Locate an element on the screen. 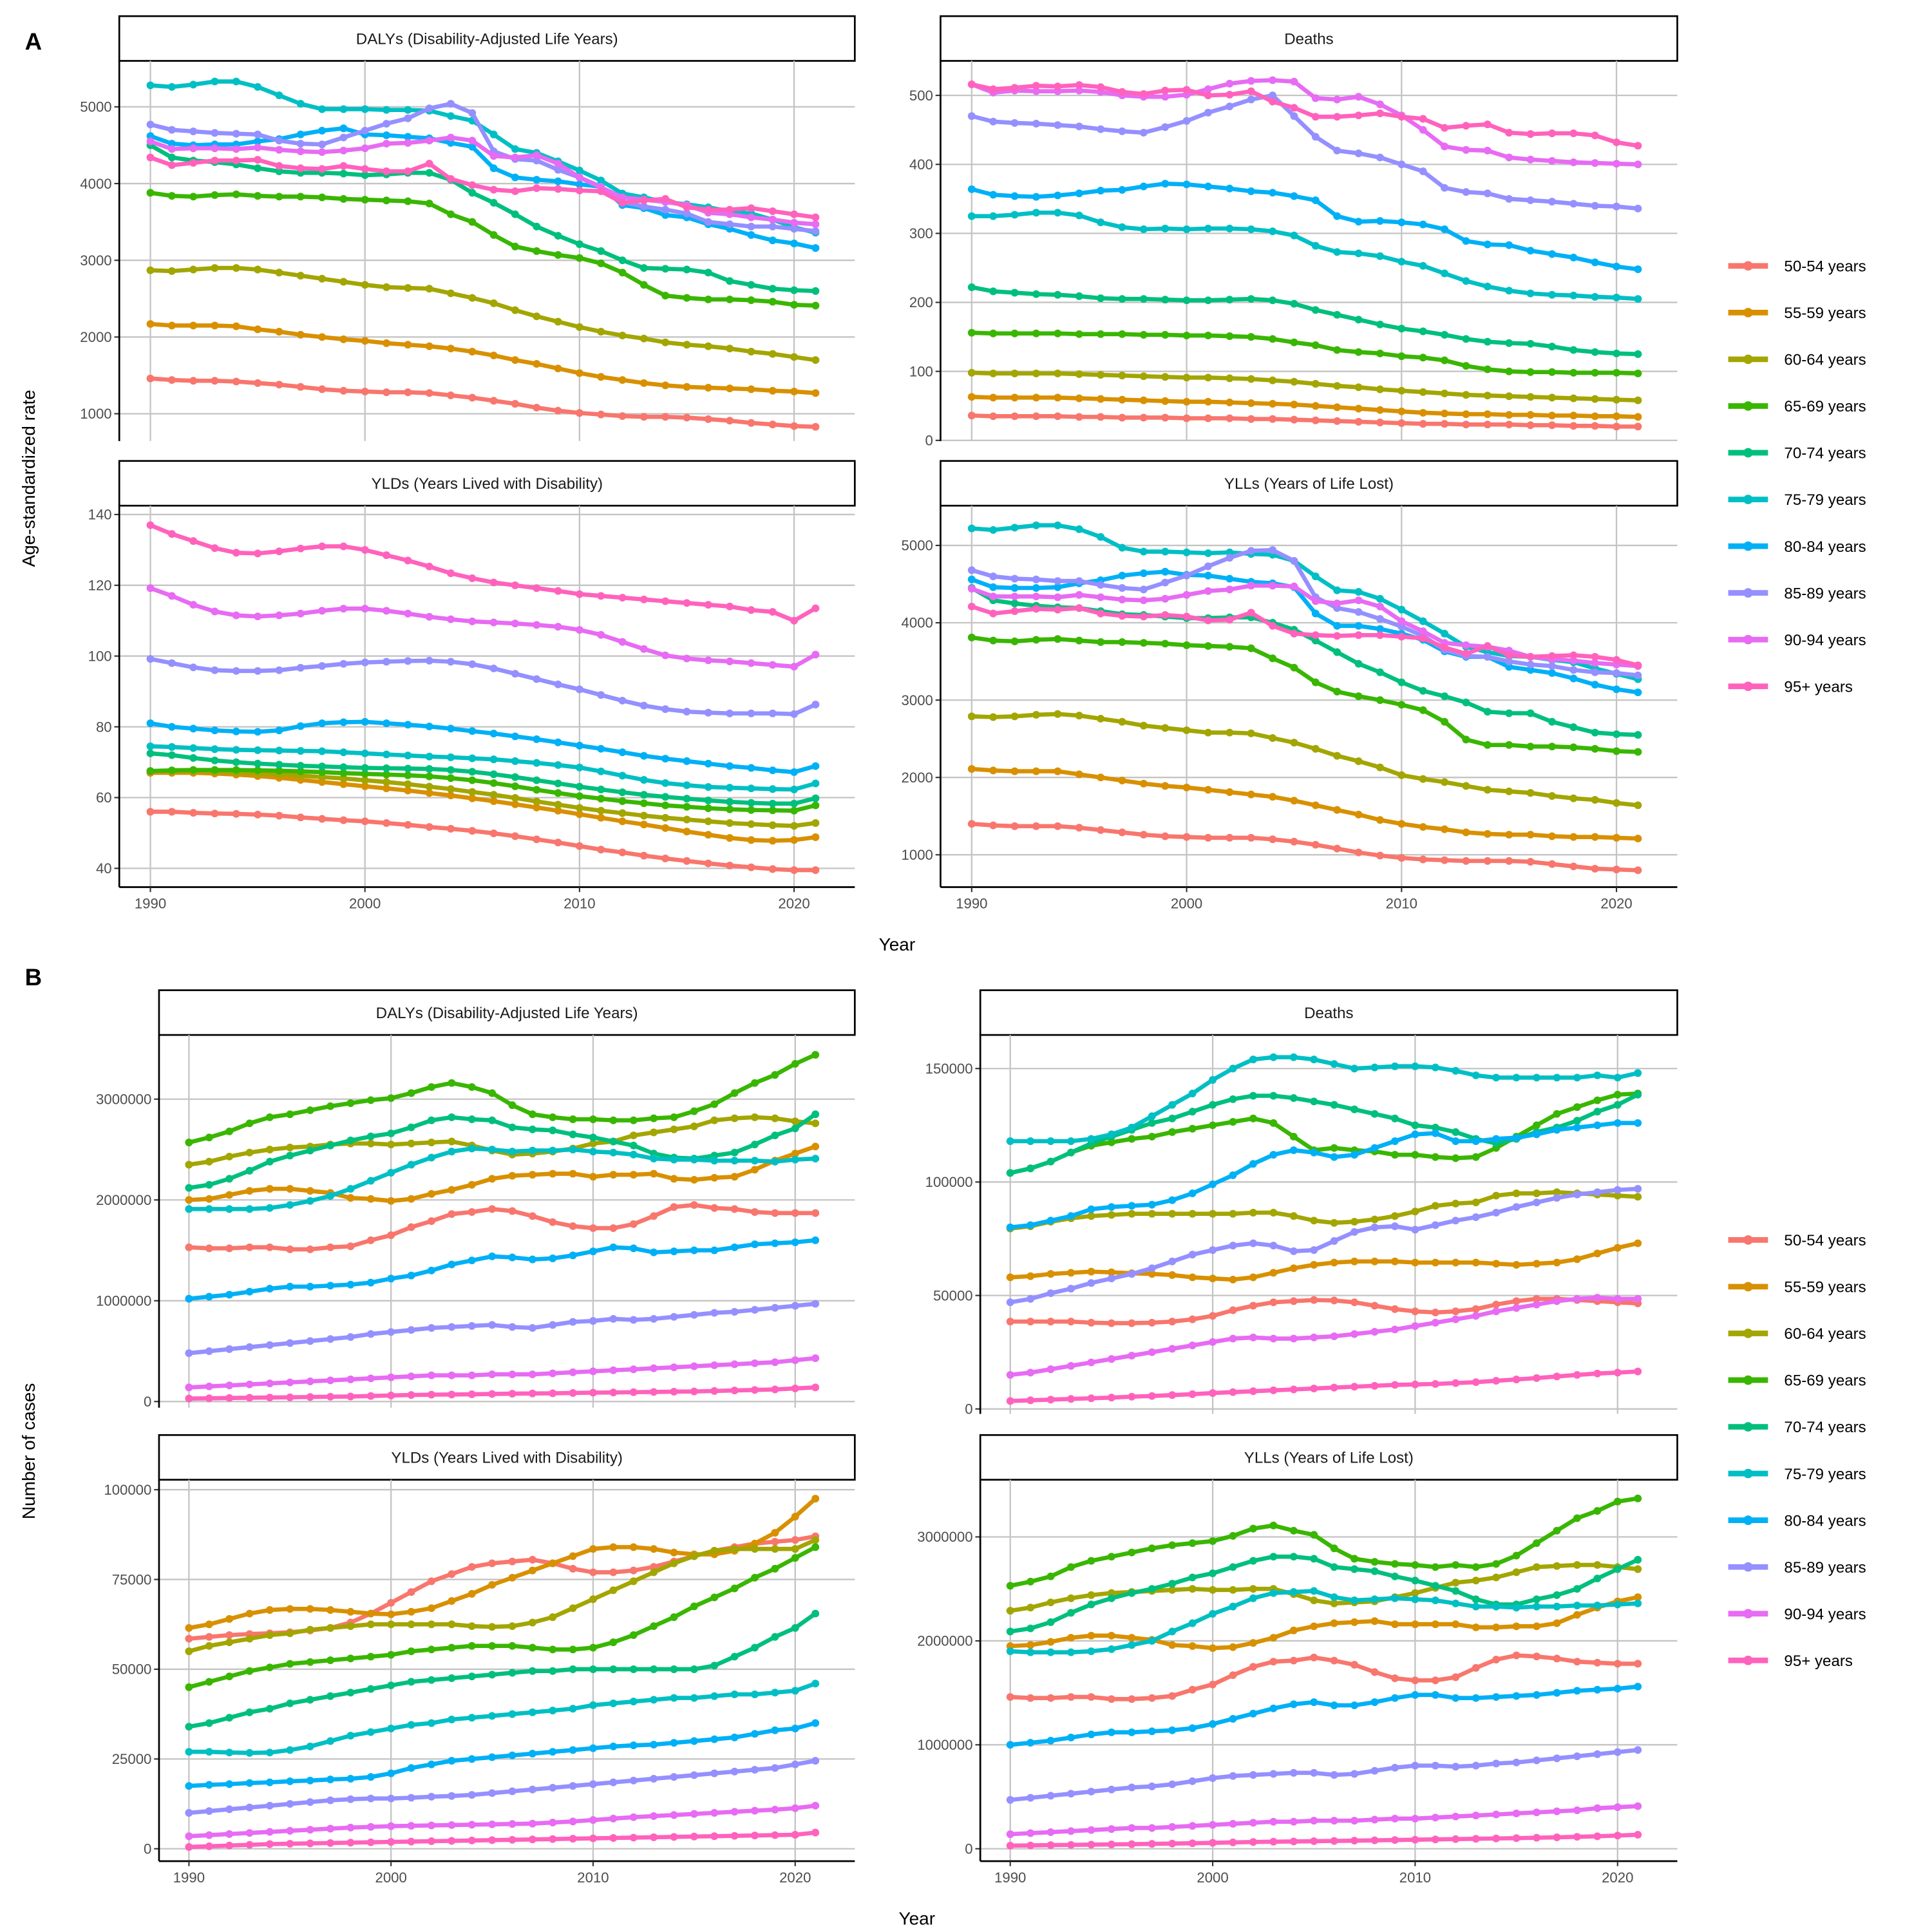 This screenshot has height=1932, width=1932. series-85-89-years is located at coordinates (483, 686).